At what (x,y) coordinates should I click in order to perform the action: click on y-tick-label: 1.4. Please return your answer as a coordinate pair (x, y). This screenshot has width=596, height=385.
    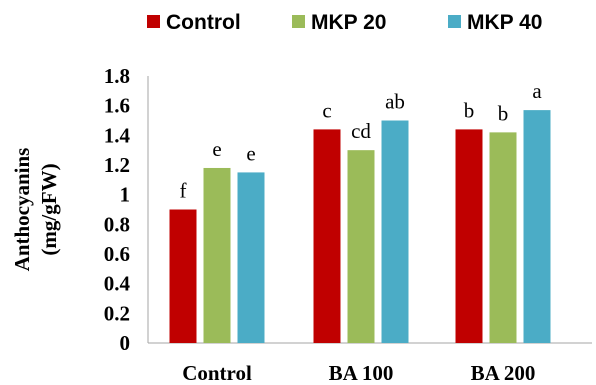
    Looking at the image, I should click on (117, 135).